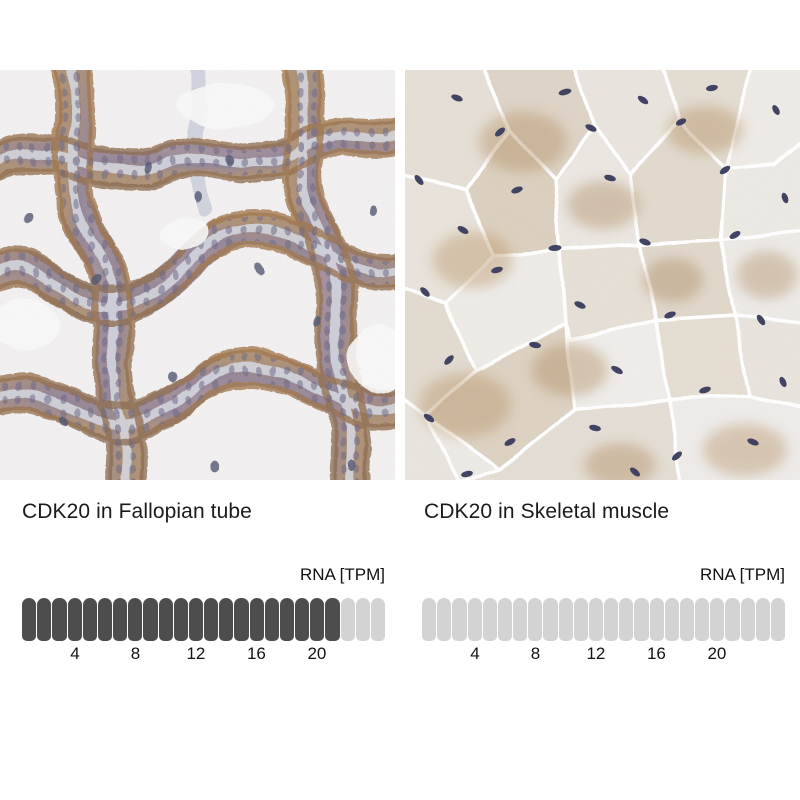  I want to click on rna-axis-ticks-right: 4 8 12 16 20, so click(603, 657).